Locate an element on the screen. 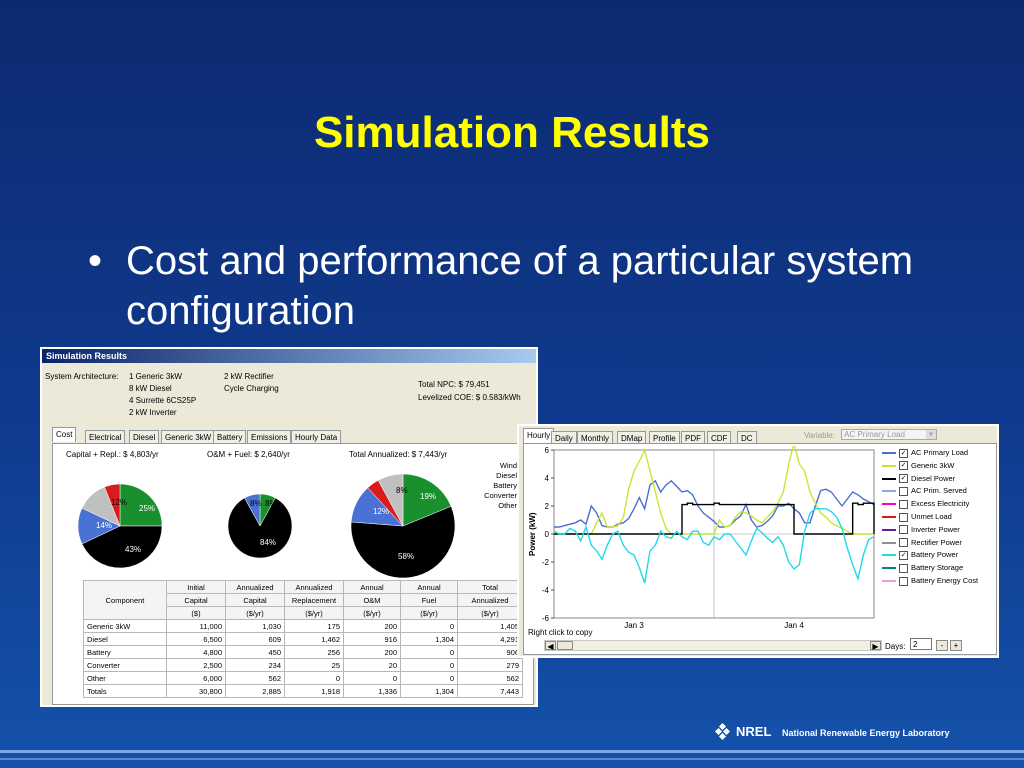 This screenshot has height=768, width=1024. legend-label: Battery Storage is located at coordinates (937, 568).